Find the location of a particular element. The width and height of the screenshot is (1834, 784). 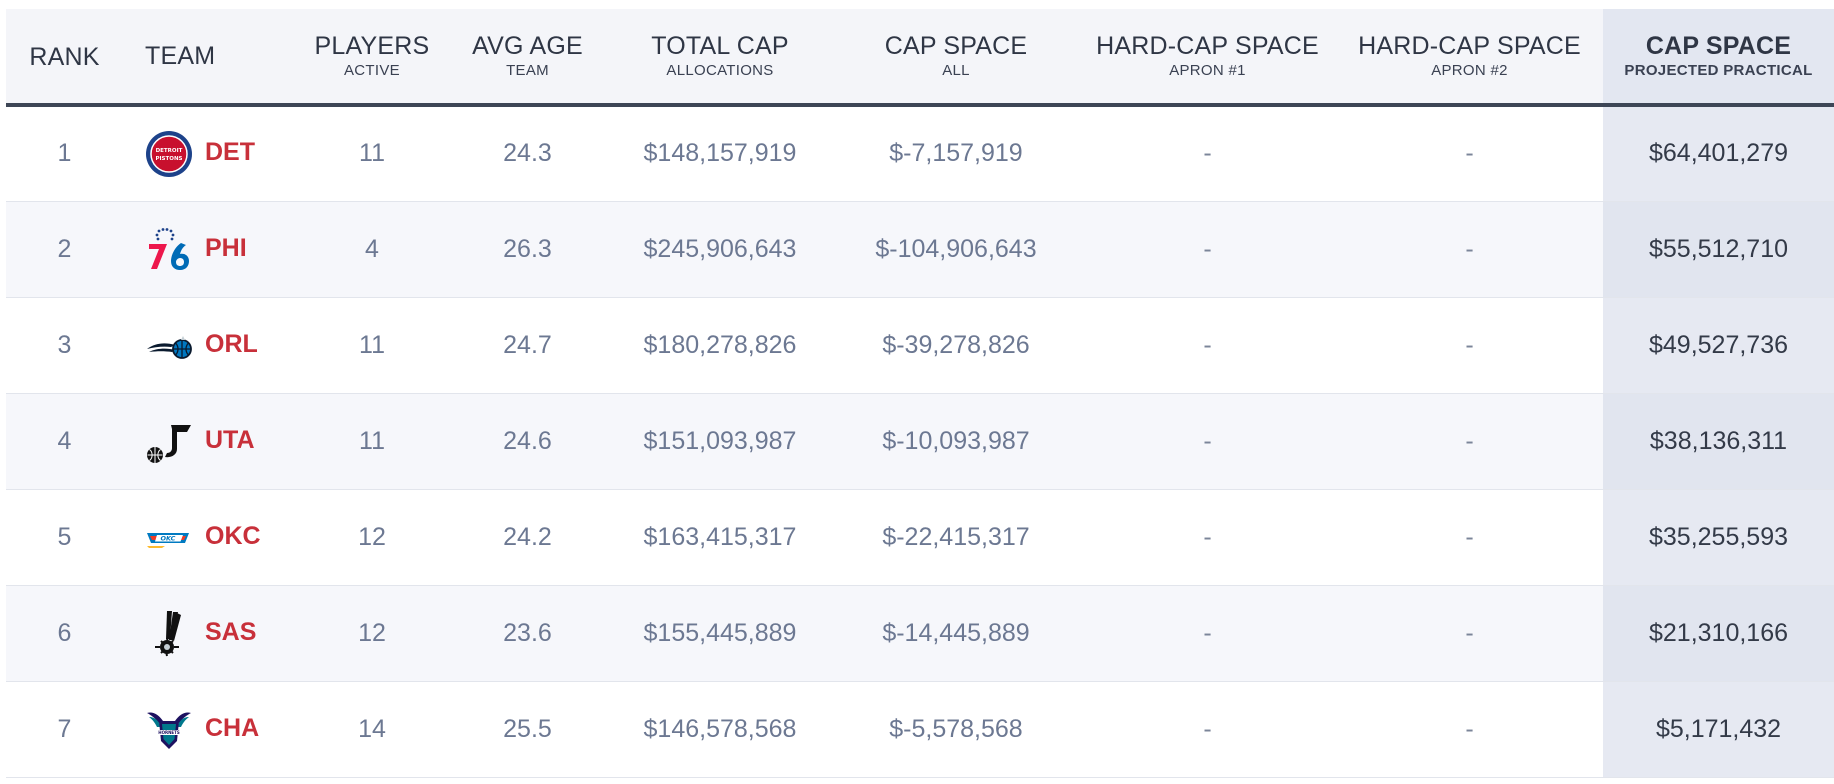

column-header-players: PLAYERS ACTIVE is located at coordinates (372, 58).